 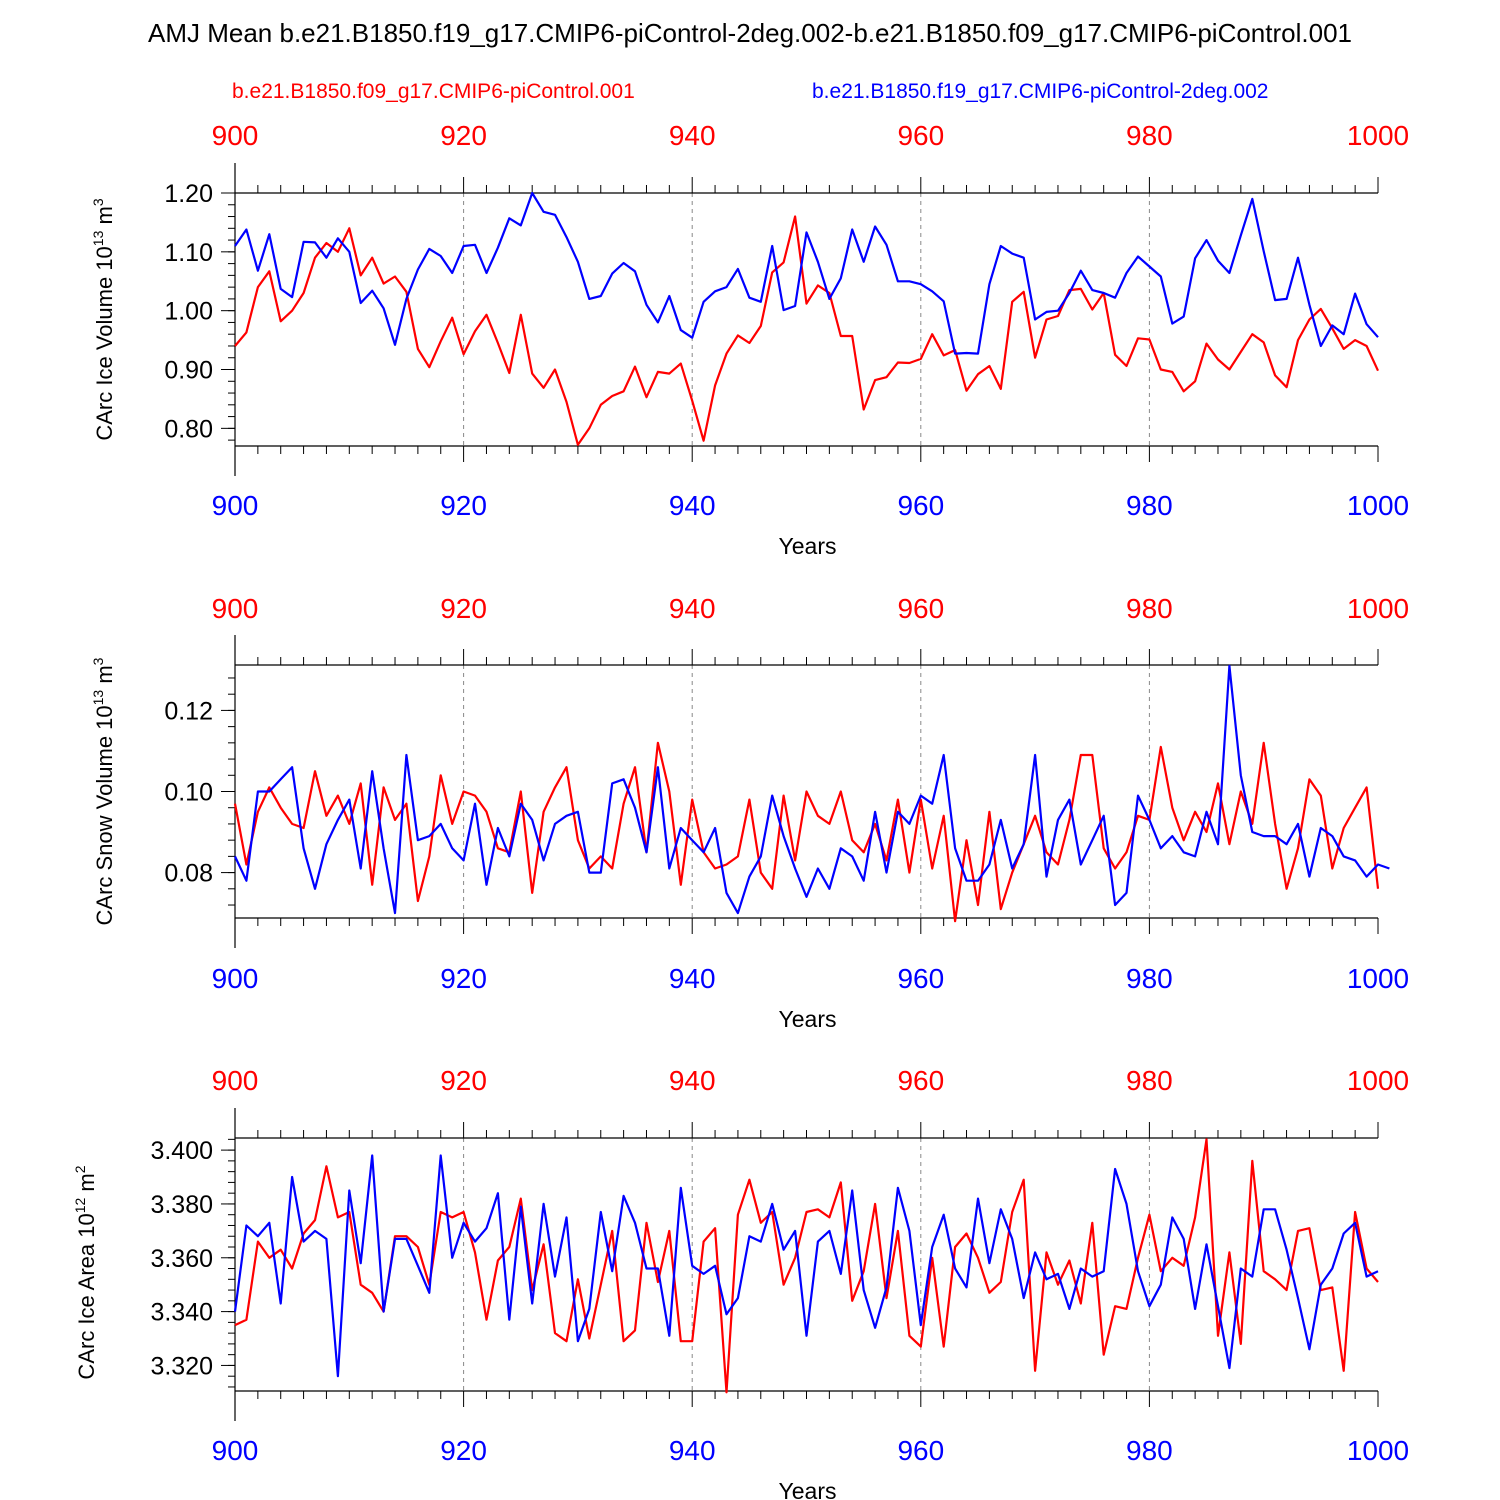 I want to click on y-tick-label: 3.340, so click(x=181, y=1313).